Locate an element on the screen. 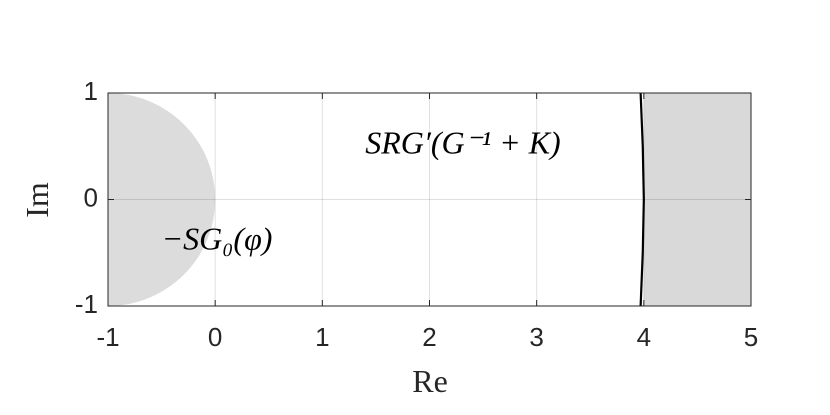 The width and height of the screenshot is (830, 415). y-tick-label: 1 is located at coordinates (91, 91).